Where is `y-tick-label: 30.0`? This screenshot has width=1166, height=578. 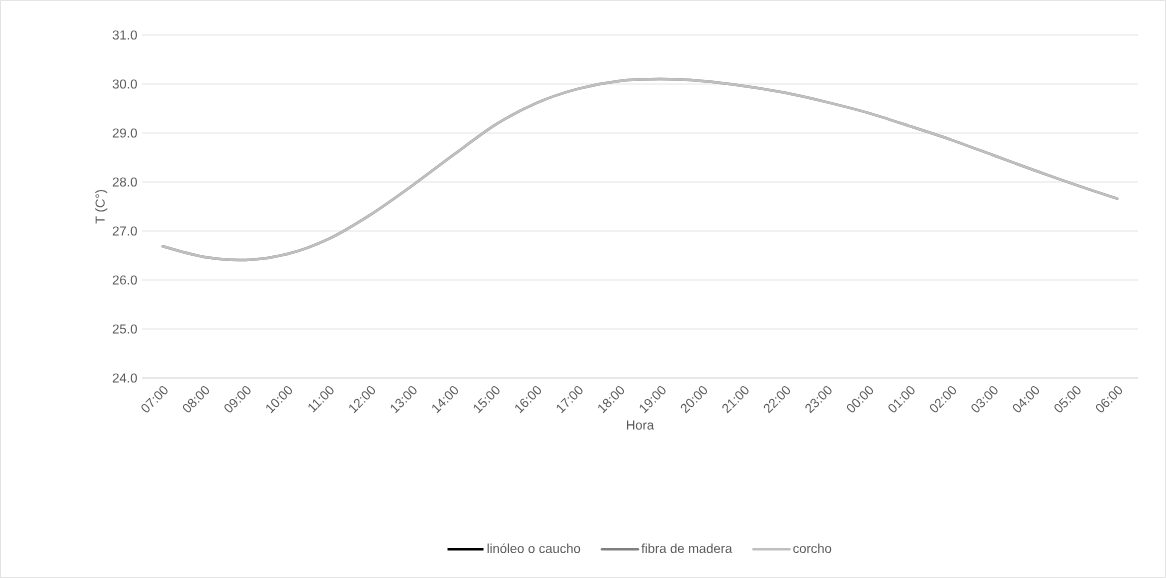
y-tick-label: 30.0 is located at coordinates (124, 84).